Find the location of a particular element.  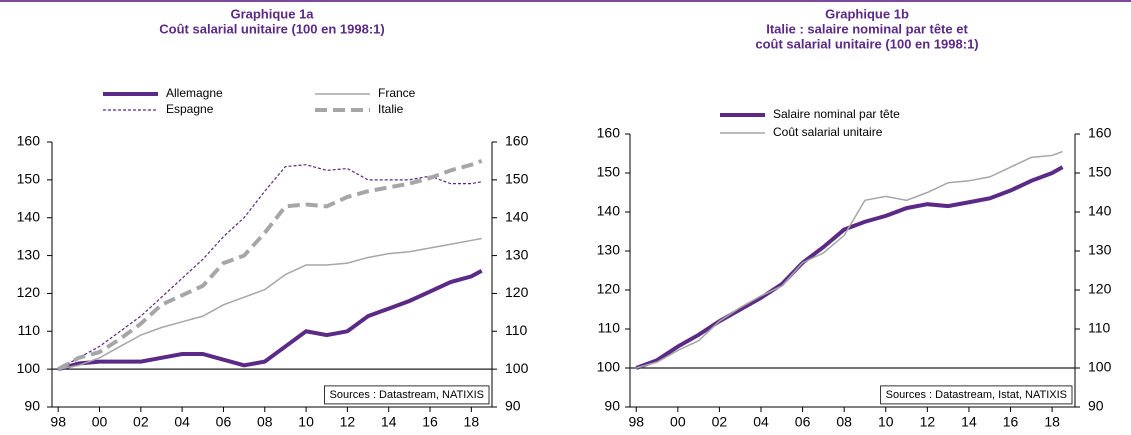

legend-label: Allemagne is located at coordinates (194, 93).